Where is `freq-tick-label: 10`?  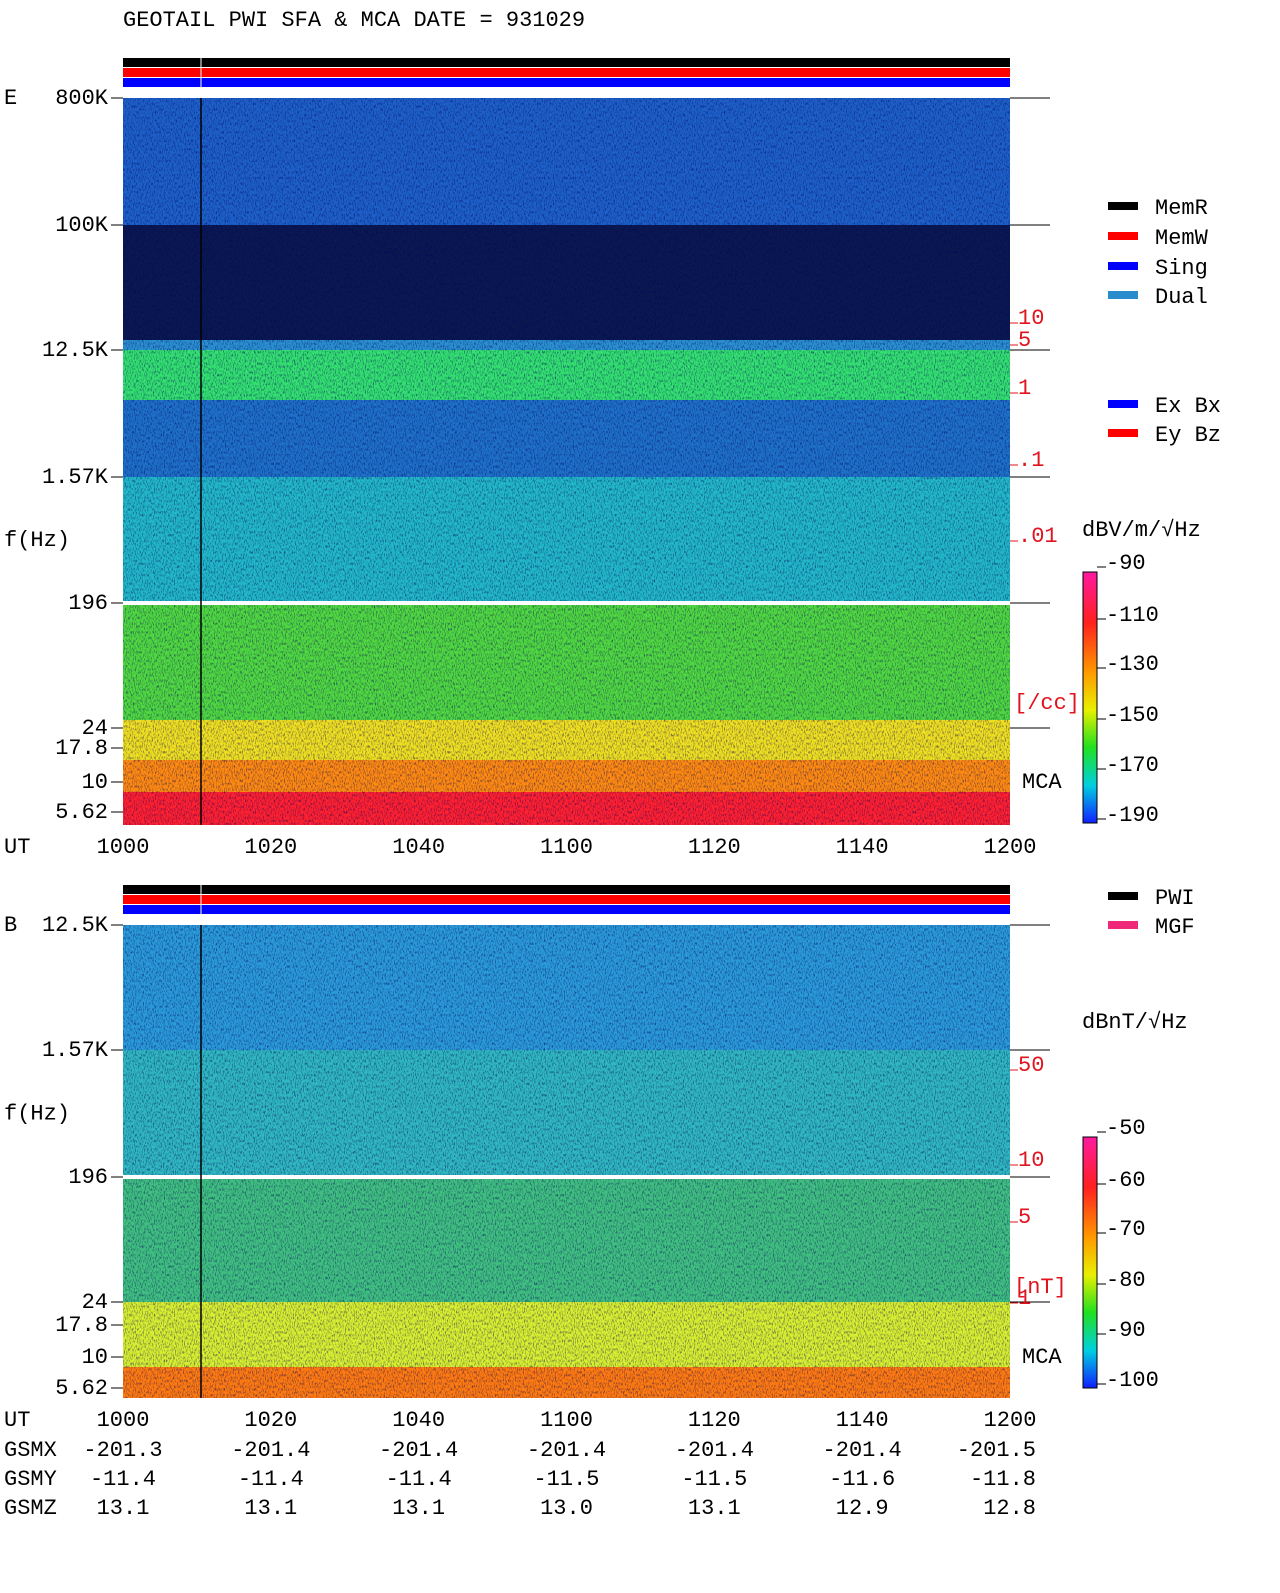
freq-tick-label: 10 is located at coordinates (95, 1357).